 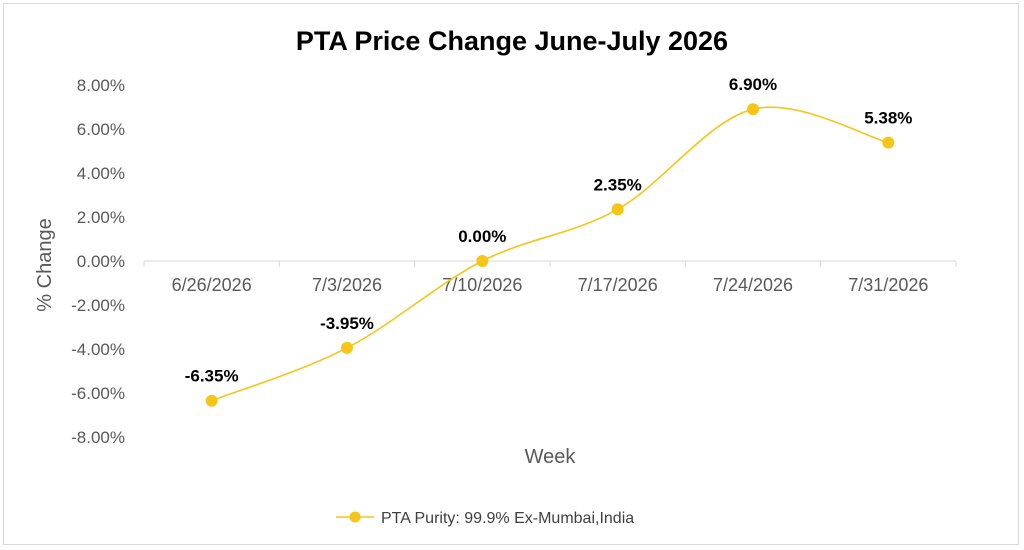 I want to click on data-label: -6.35%, so click(x=212, y=376).